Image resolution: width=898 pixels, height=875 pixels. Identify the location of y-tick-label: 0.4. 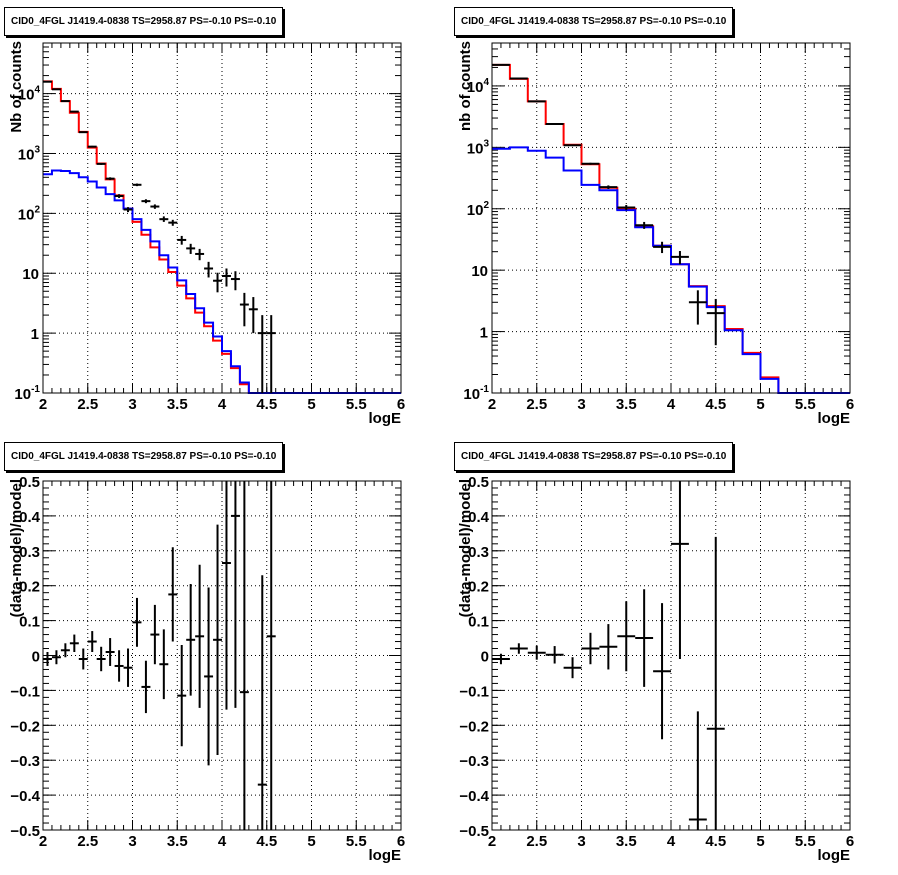
(30, 517).